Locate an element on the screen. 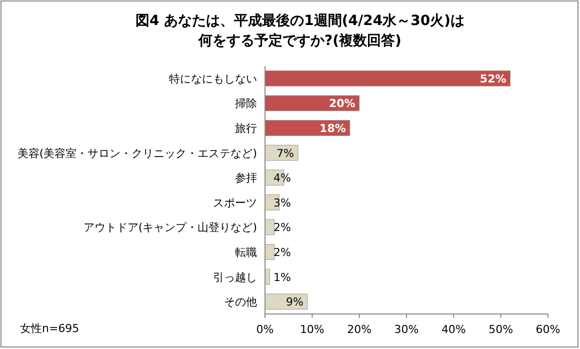 The width and height of the screenshot is (580, 349). data-label: 3% is located at coordinates (282, 203).